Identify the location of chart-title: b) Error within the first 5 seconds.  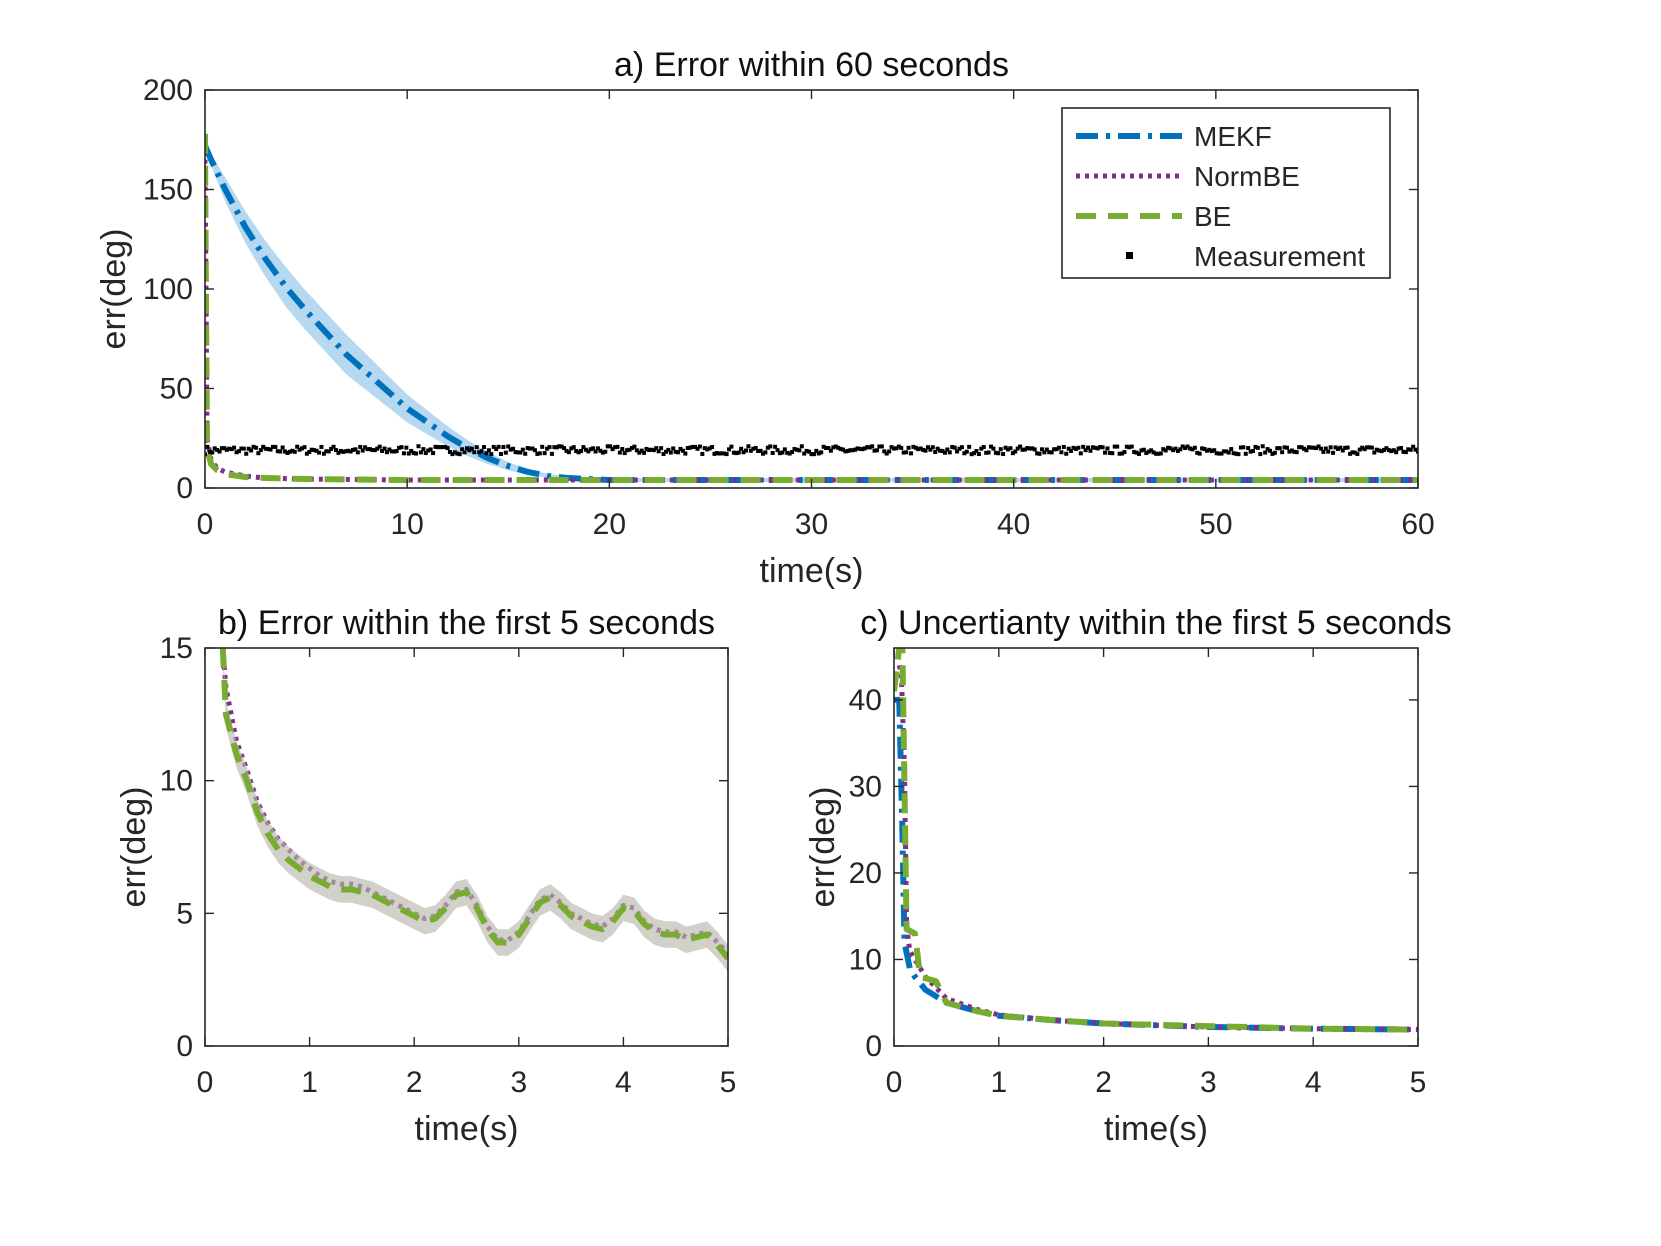
(466, 623).